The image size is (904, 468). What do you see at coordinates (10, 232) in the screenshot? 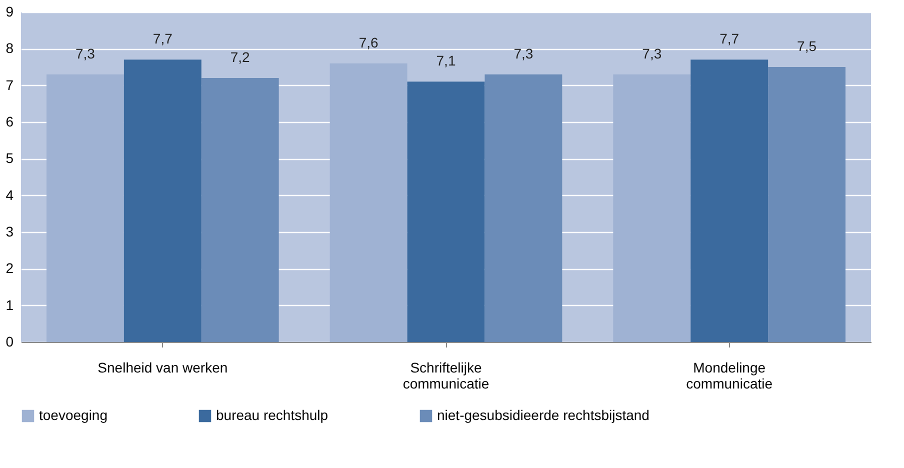
I see `y-tick-label: 3` at bounding box center [10, 232].